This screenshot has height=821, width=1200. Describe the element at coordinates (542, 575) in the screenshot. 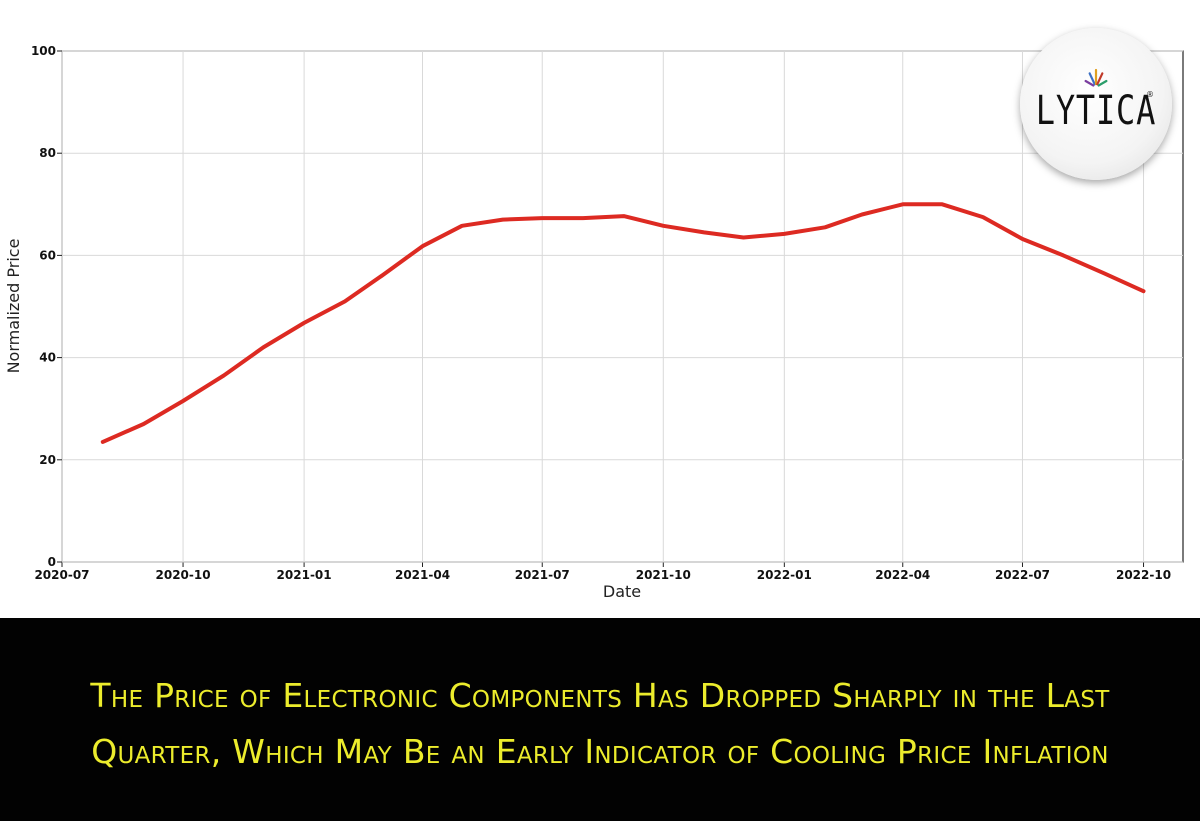

I see `x-tick-label: 2021-07` at that location.